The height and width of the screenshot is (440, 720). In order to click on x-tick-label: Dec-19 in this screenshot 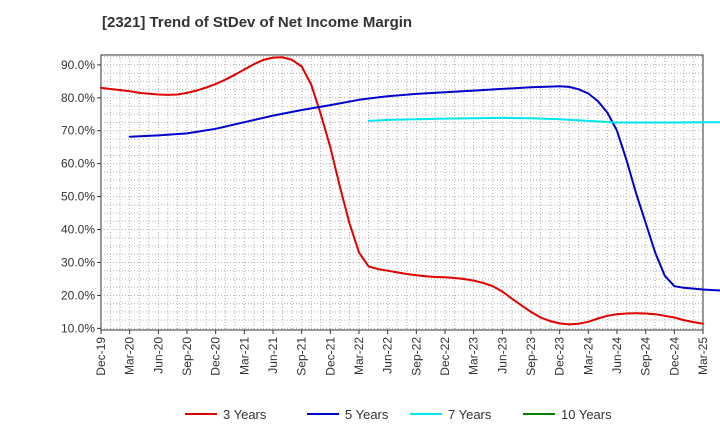, I will do `click(101, 356)`.